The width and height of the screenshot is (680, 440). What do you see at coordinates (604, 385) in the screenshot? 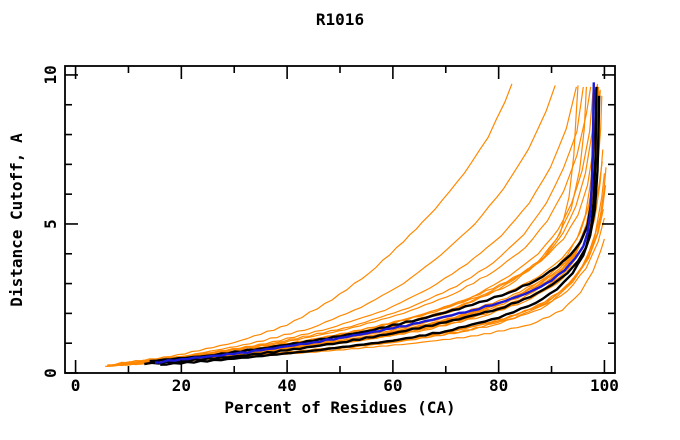
I see `x-tick-label: 100` at bounding box center [604, 385].